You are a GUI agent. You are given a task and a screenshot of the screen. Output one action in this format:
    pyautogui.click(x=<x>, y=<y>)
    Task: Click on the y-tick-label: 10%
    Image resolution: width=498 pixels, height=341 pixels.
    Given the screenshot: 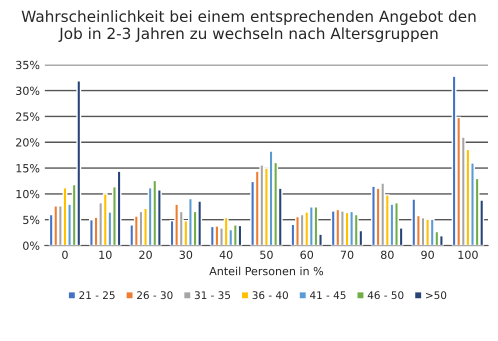 What is the action you would take?
    pyautogui.click(x=28, y=194)
    